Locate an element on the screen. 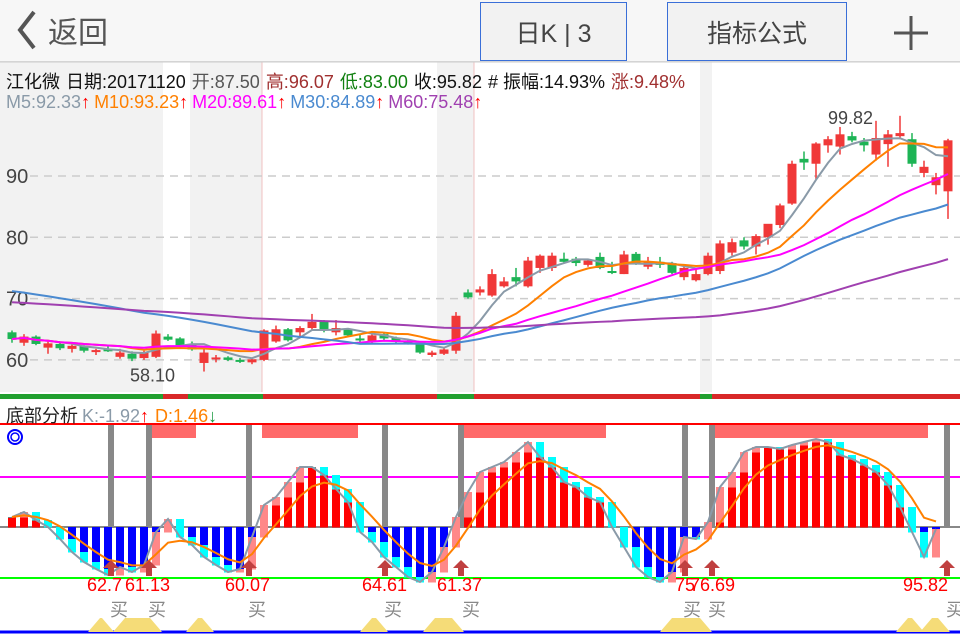  ma-label: M5:92.33 is located at coordinates (44, 102).